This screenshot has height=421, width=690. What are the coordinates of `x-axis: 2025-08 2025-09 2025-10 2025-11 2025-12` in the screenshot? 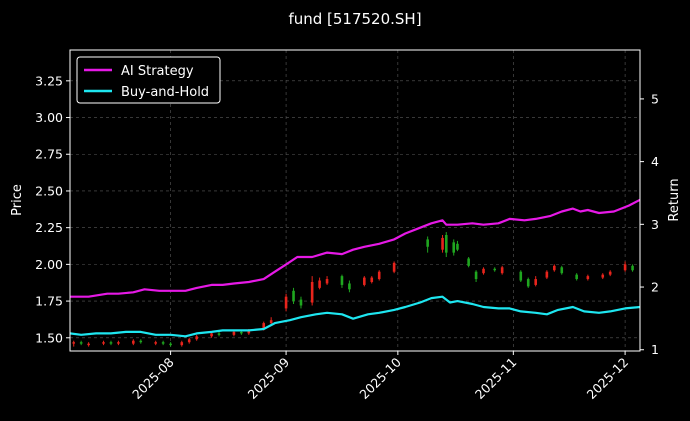 It's located at (380, 376).